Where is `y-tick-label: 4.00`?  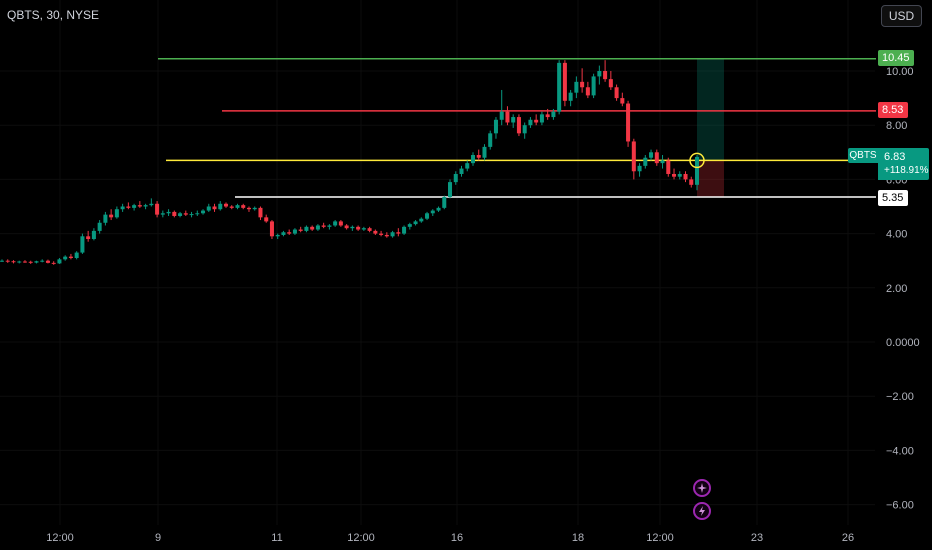 y-tick-label: 4.00 is located at coordinates (896, 235).